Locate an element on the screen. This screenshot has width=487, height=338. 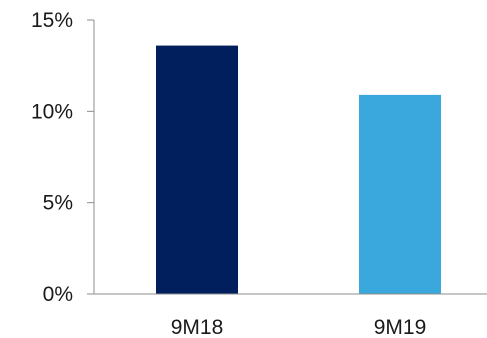
y-tick-label: 0% is located at coordinates (58, 294).